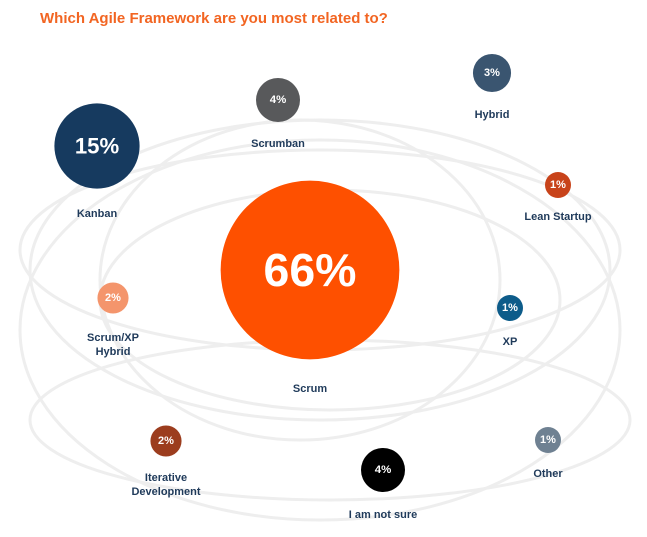  Describe the element at coordinates (97, 214) in the screenshot. I see `bubble-label-kanban: Kanban` at that location.